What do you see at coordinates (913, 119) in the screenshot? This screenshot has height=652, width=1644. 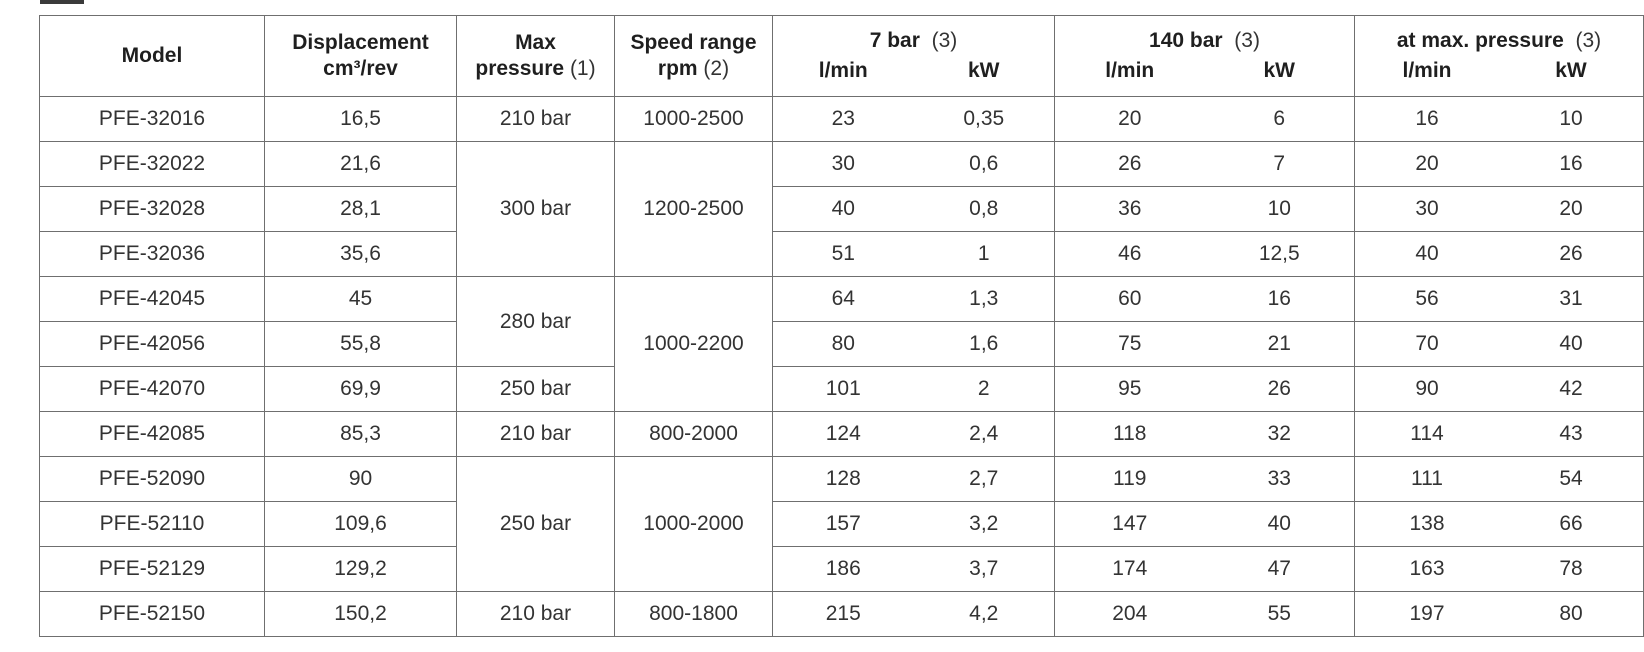 I see `cell-7-bar: 23 0,35` at bounding box center [913, 119].